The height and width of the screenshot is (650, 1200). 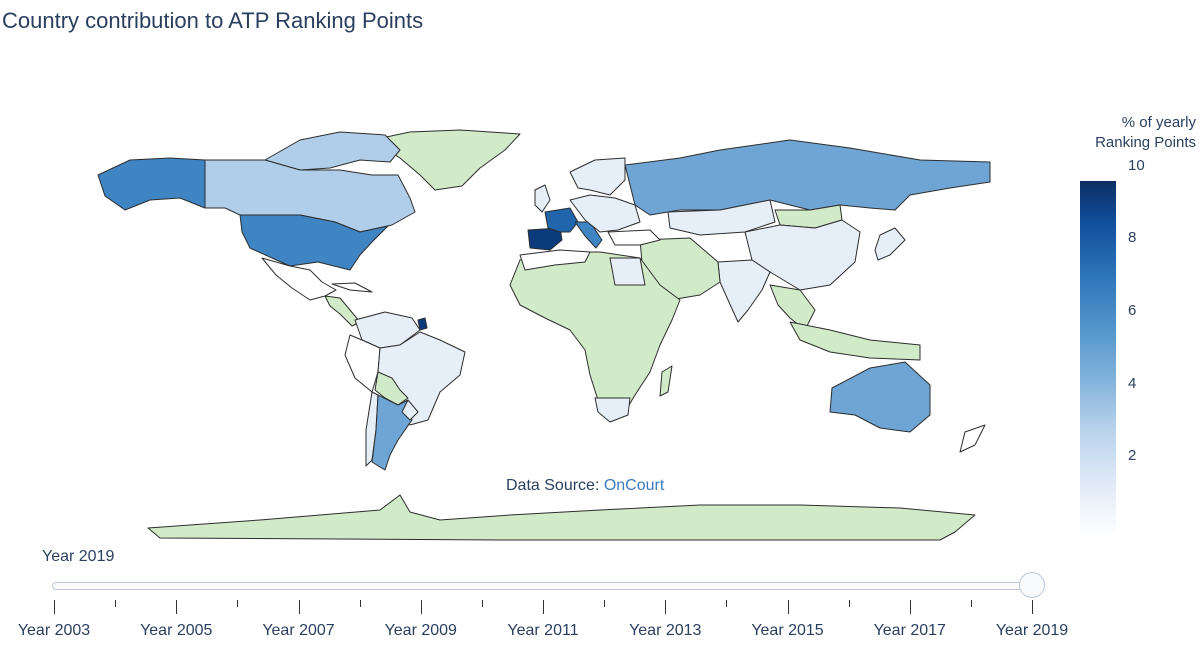 I want to click on country-australia, so click(x=880, y=397).